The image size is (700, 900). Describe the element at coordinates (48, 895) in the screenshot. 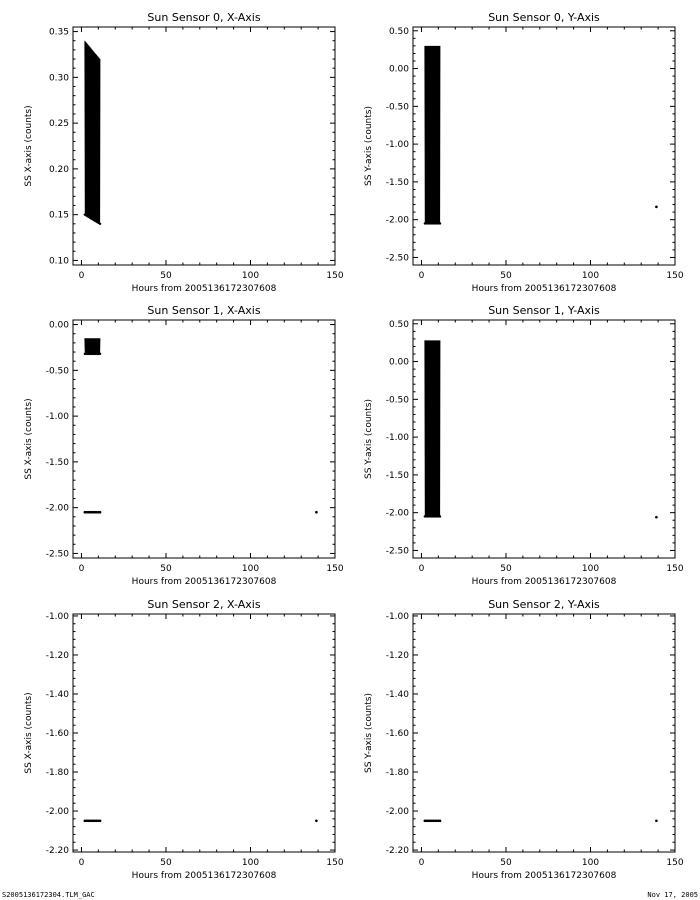

I see `footer-file-name: S2005136172304.TLM_GAC` at that location.